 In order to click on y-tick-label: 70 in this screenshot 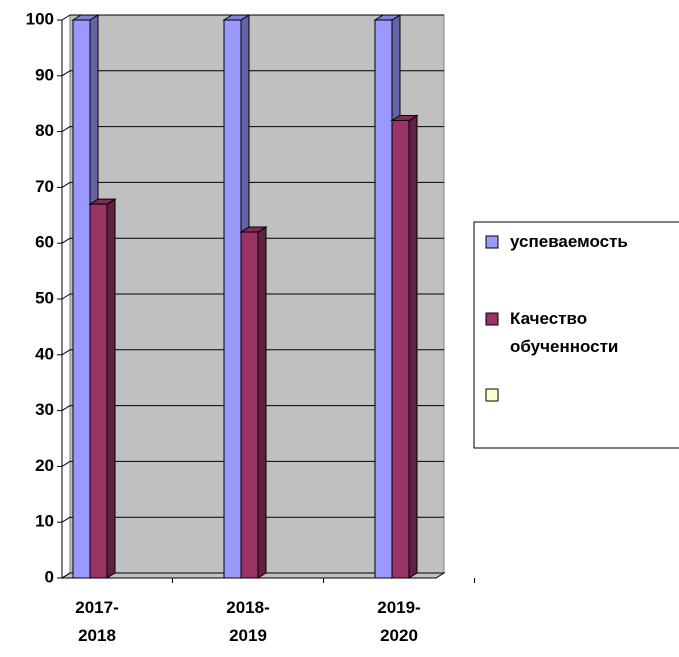, I will do `click(44, 186)`.